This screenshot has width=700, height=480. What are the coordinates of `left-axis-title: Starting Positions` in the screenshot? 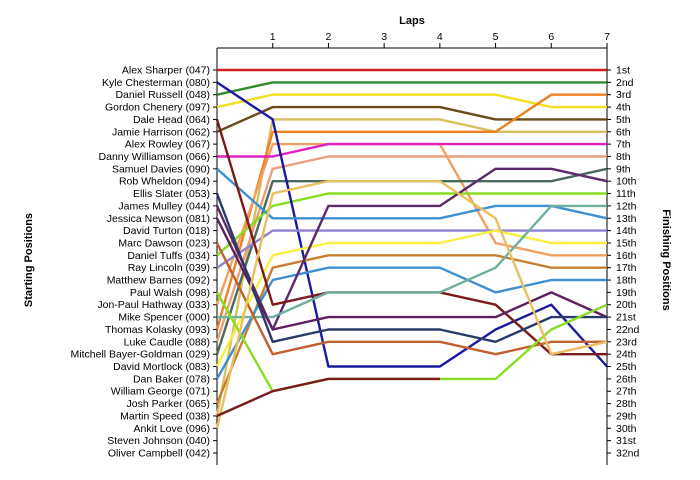 It's located at (29, 260).